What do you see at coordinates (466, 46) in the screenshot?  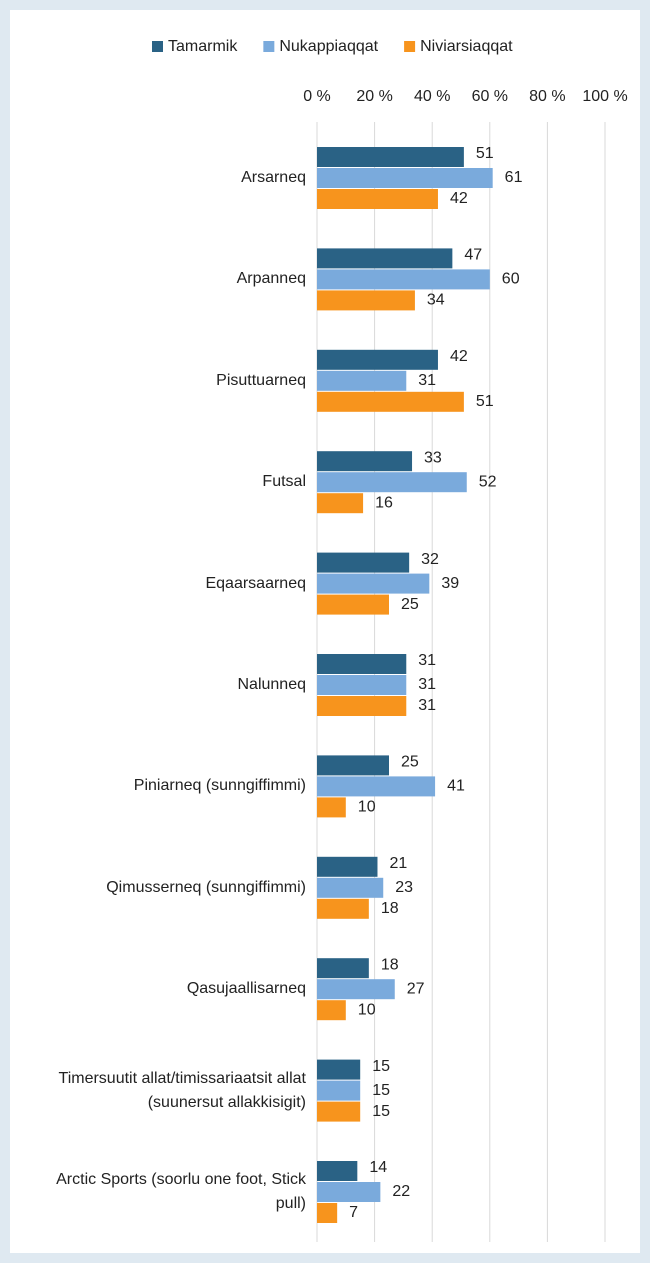 I see `legend-label: Niviarsiaqqat` at bounding box center [466, 46].